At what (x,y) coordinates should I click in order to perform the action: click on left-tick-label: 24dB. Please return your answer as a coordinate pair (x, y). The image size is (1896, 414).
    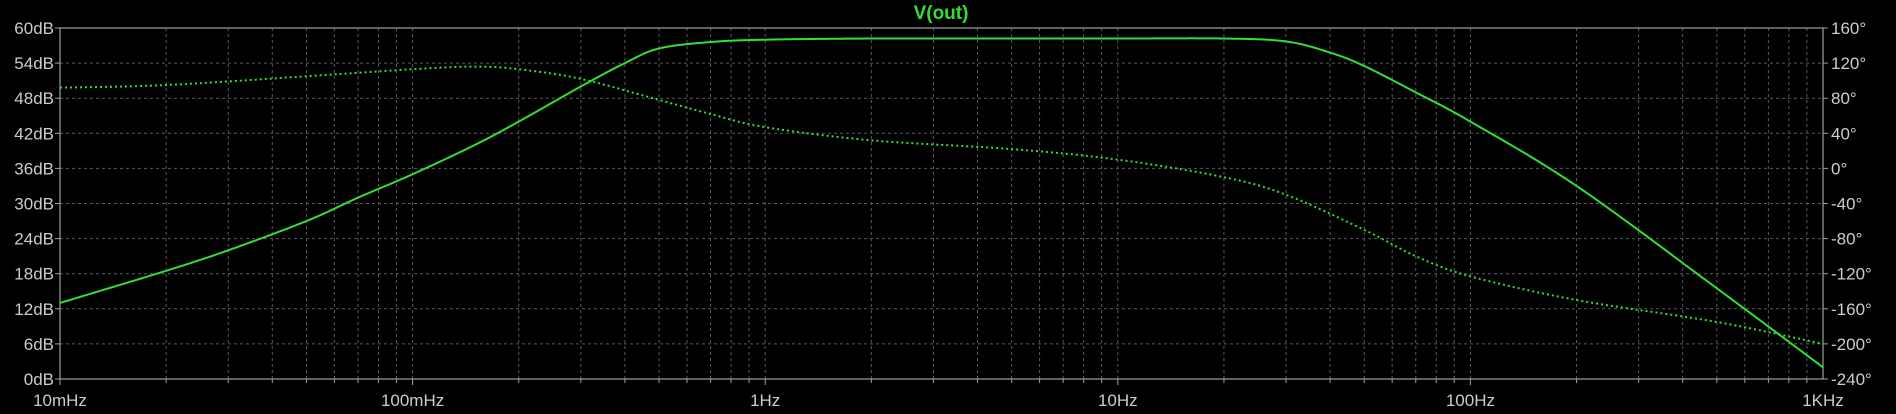
    Looking at the image, I should click on (34, 239).